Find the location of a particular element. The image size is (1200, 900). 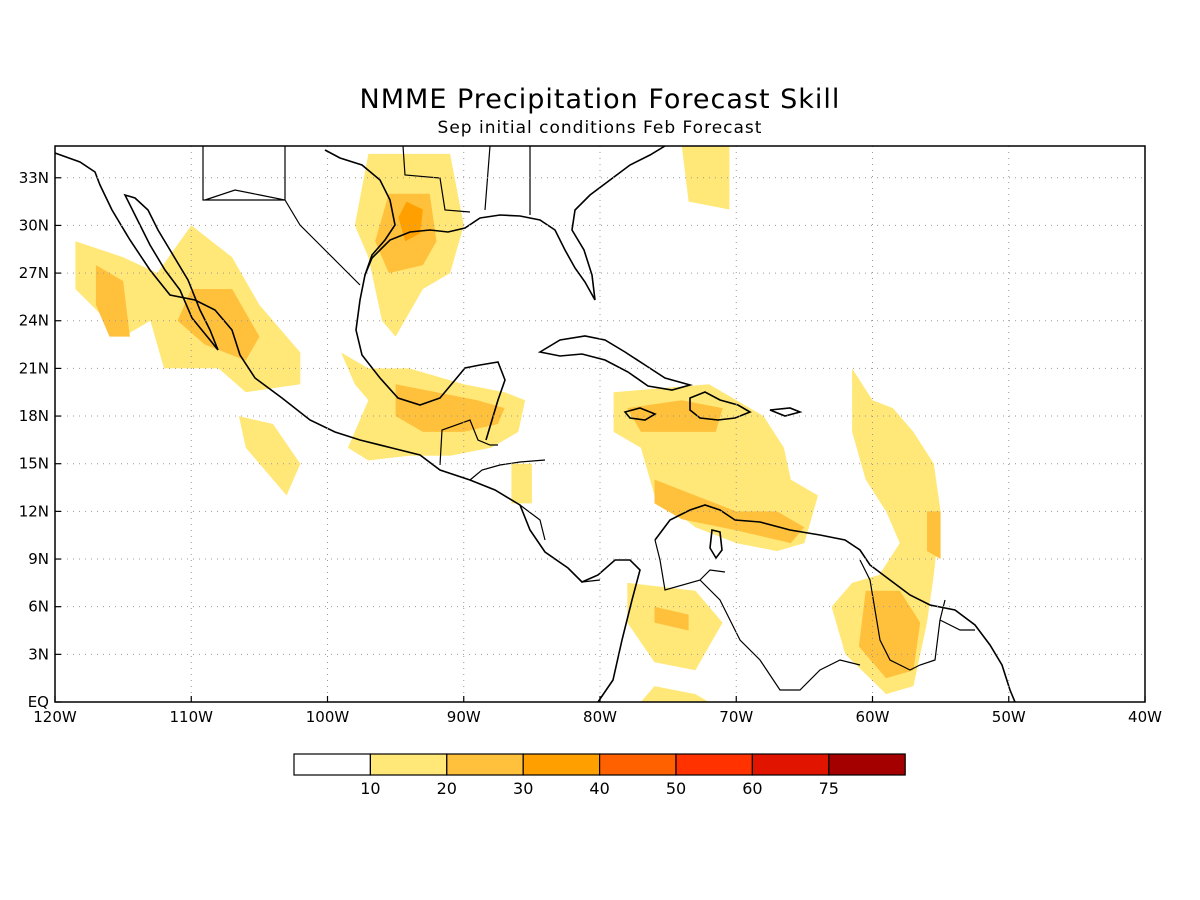

lon-tick-label: 70W is located at coordinates (736, 717).